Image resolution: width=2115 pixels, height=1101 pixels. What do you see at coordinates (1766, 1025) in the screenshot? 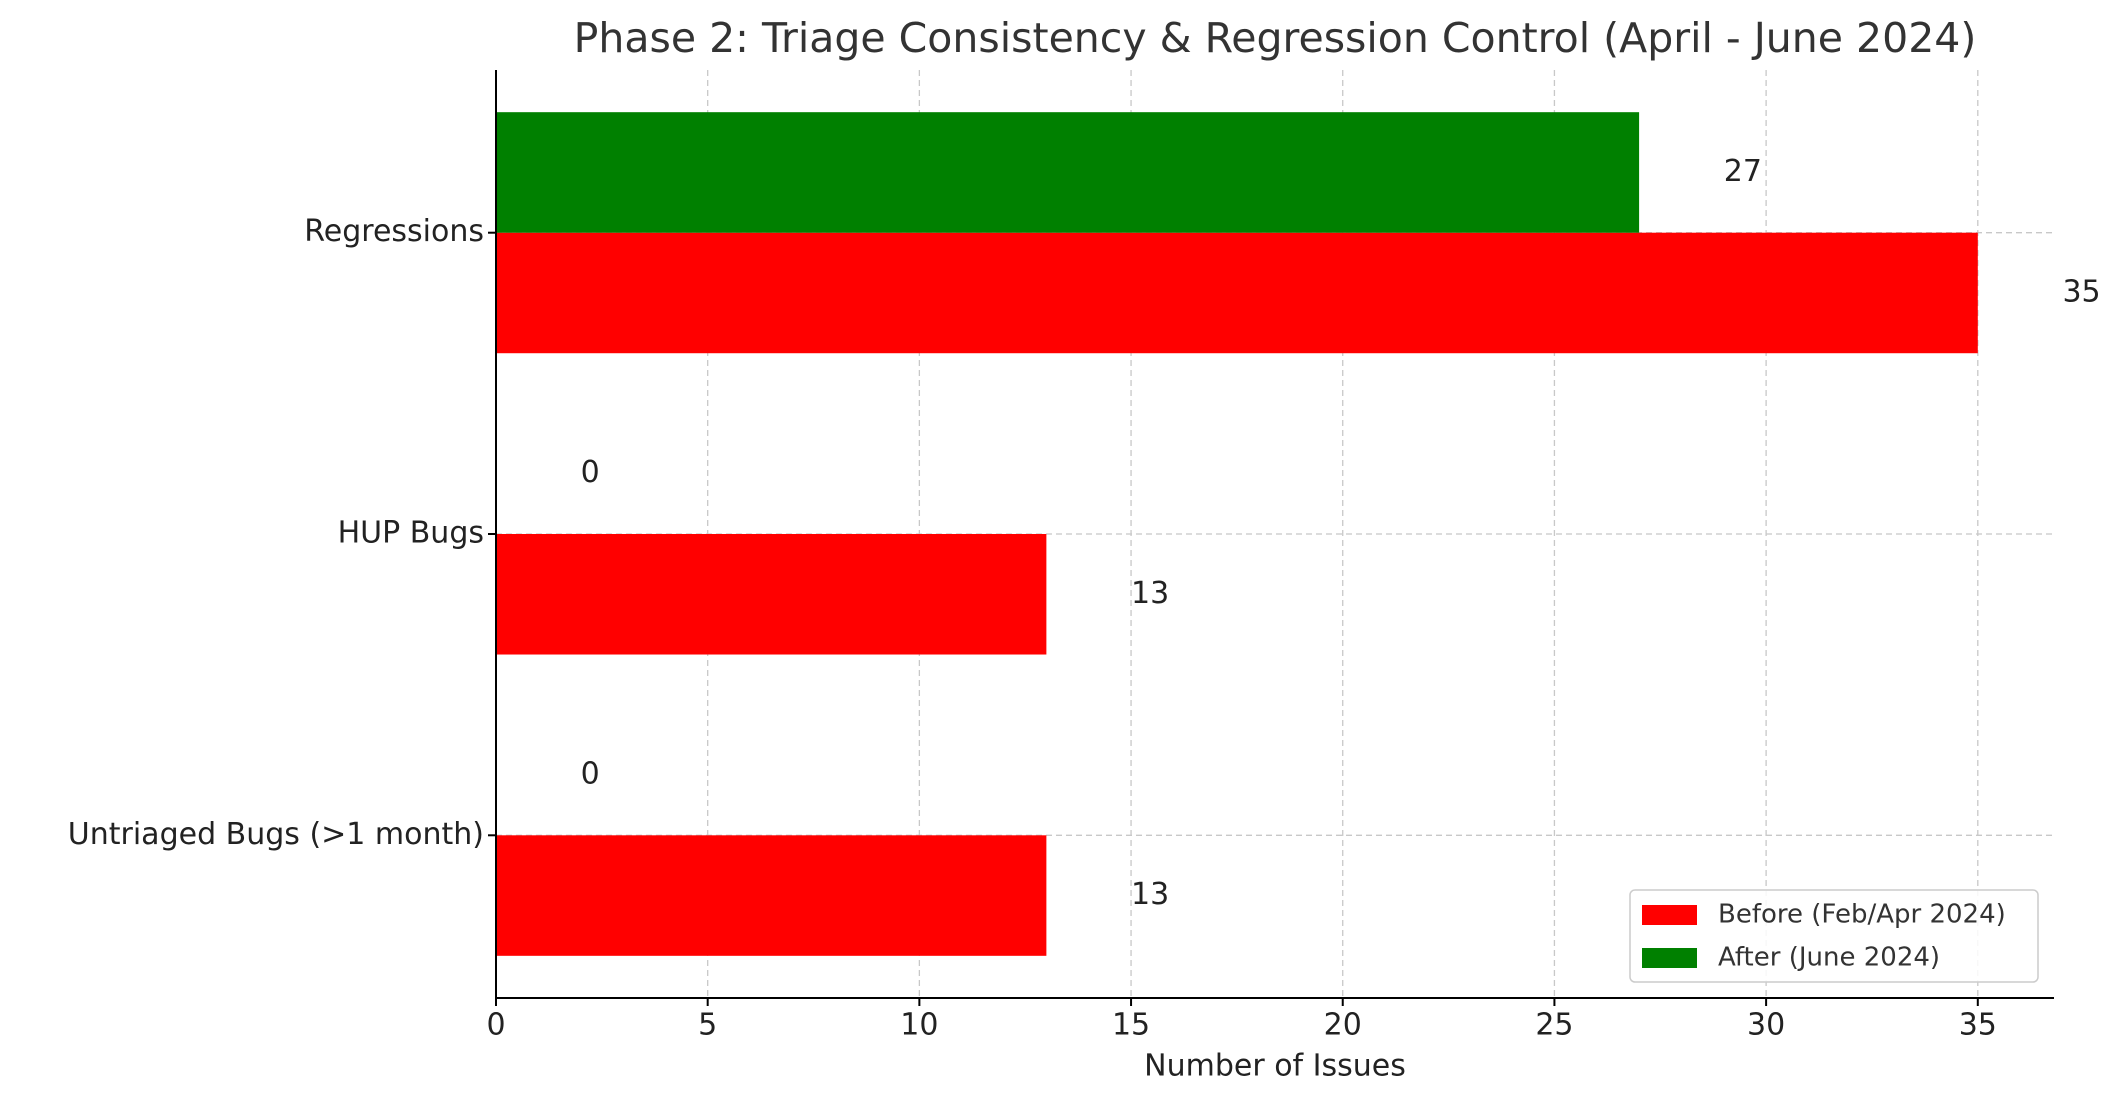
I see `x-tick-label: 30` at bounding box center [1766, 1025].